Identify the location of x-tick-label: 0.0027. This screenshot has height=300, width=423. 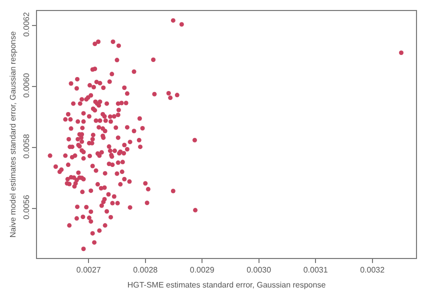
(89, 270).